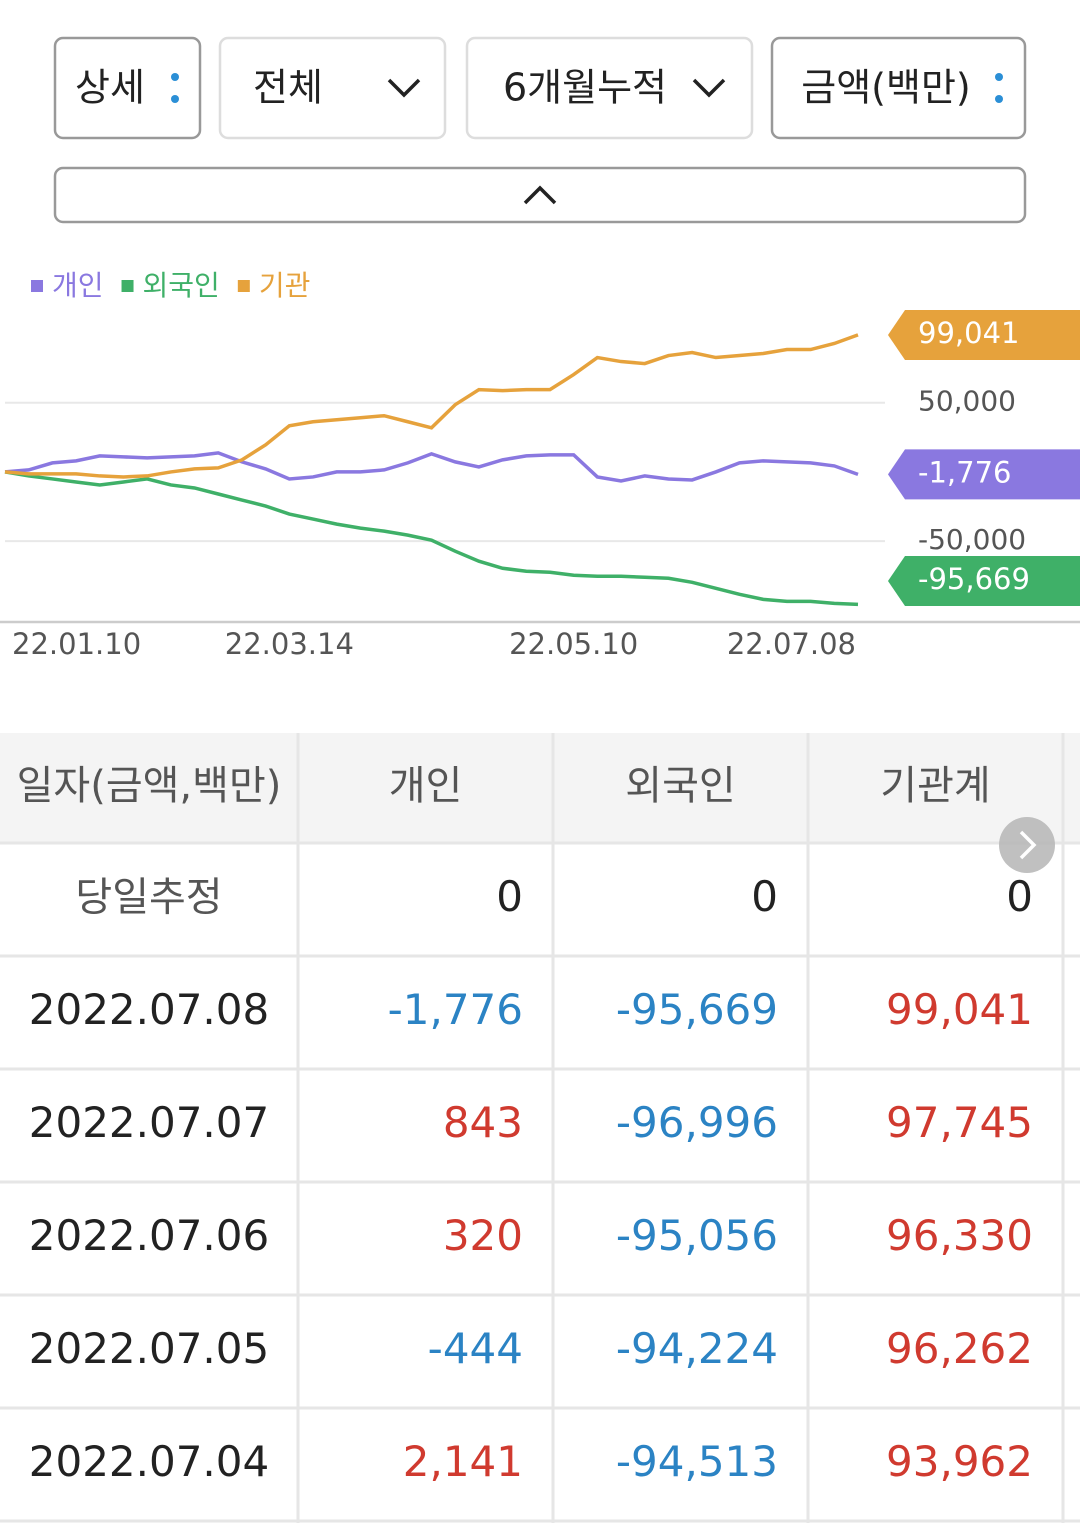 This screenshot has height=1523, width=1080. Describe the element at coordinates (483, 1122) in the screenshot. I see `value-cell: 843` at that location.